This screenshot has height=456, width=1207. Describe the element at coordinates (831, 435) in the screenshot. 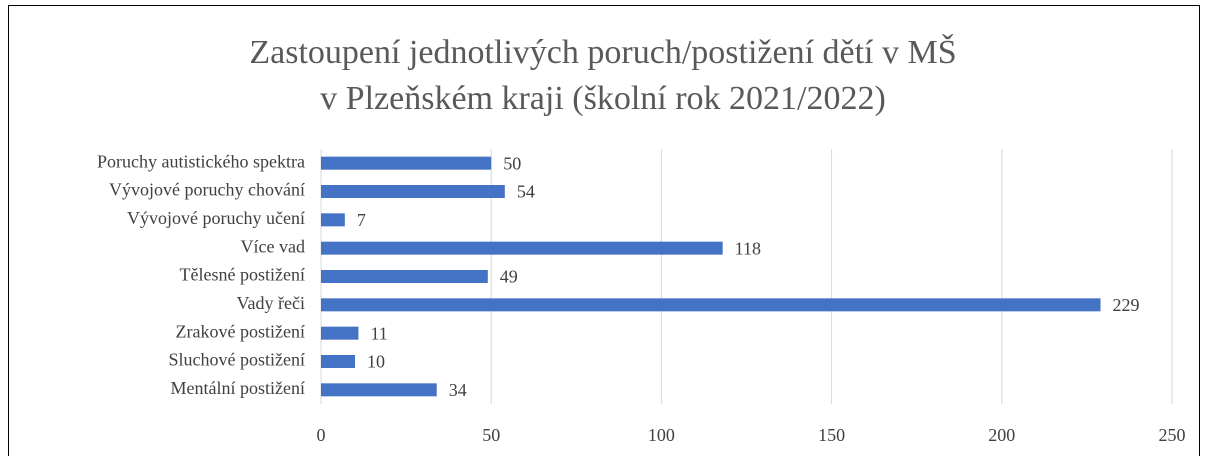

I see `x-tick-label: 150` at that location.